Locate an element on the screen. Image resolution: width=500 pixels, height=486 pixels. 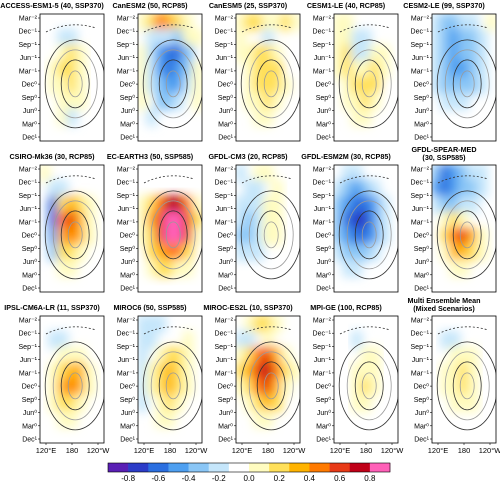
colorbar-swatch is located at coordinates (319, 467).